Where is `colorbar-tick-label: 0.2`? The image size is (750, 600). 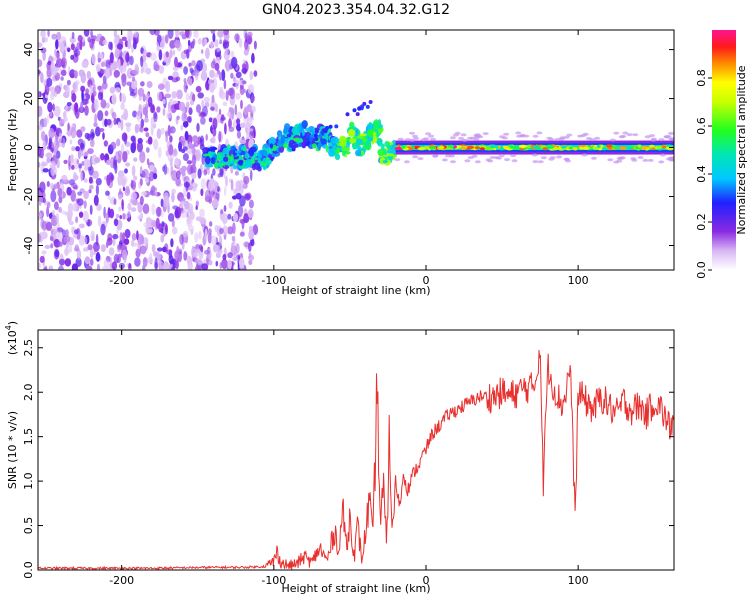 colorbar-tick-label: 0.2 is located at coordinates (701, 222).